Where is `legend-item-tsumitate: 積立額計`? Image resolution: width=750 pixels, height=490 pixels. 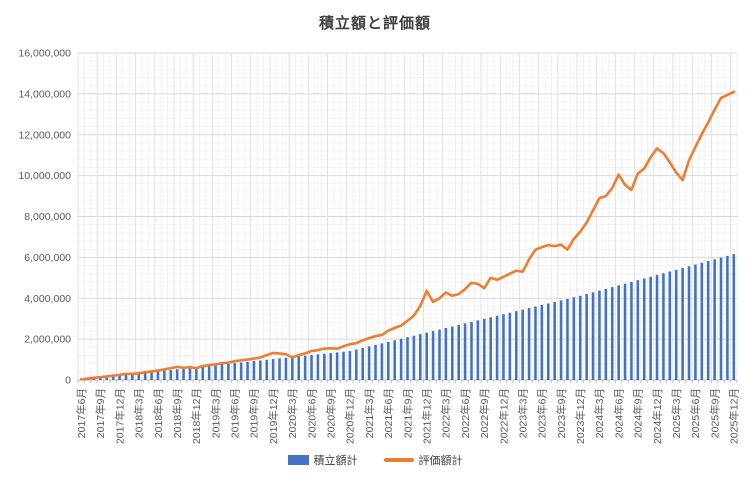
legend-item-tsumitate: 積立額計 is located at coordinates (322, 460).